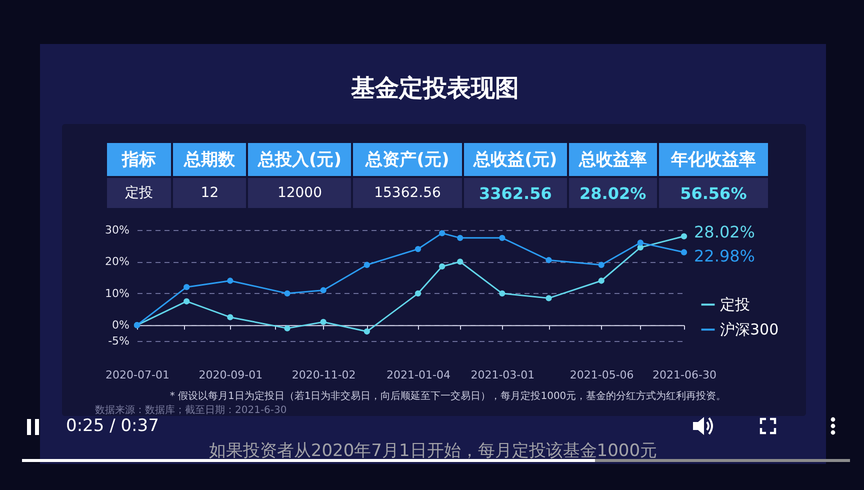 Image resolution: width=864 pixels, height=490 pixels. I want to click on legend-label: 定投, so click(735, 305).